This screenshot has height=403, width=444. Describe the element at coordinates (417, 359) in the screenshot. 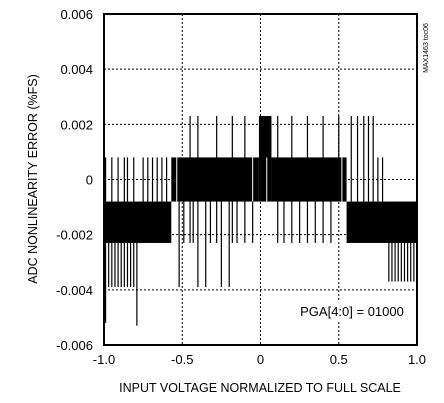

I see `x-tick-label: 1.0` at that location.